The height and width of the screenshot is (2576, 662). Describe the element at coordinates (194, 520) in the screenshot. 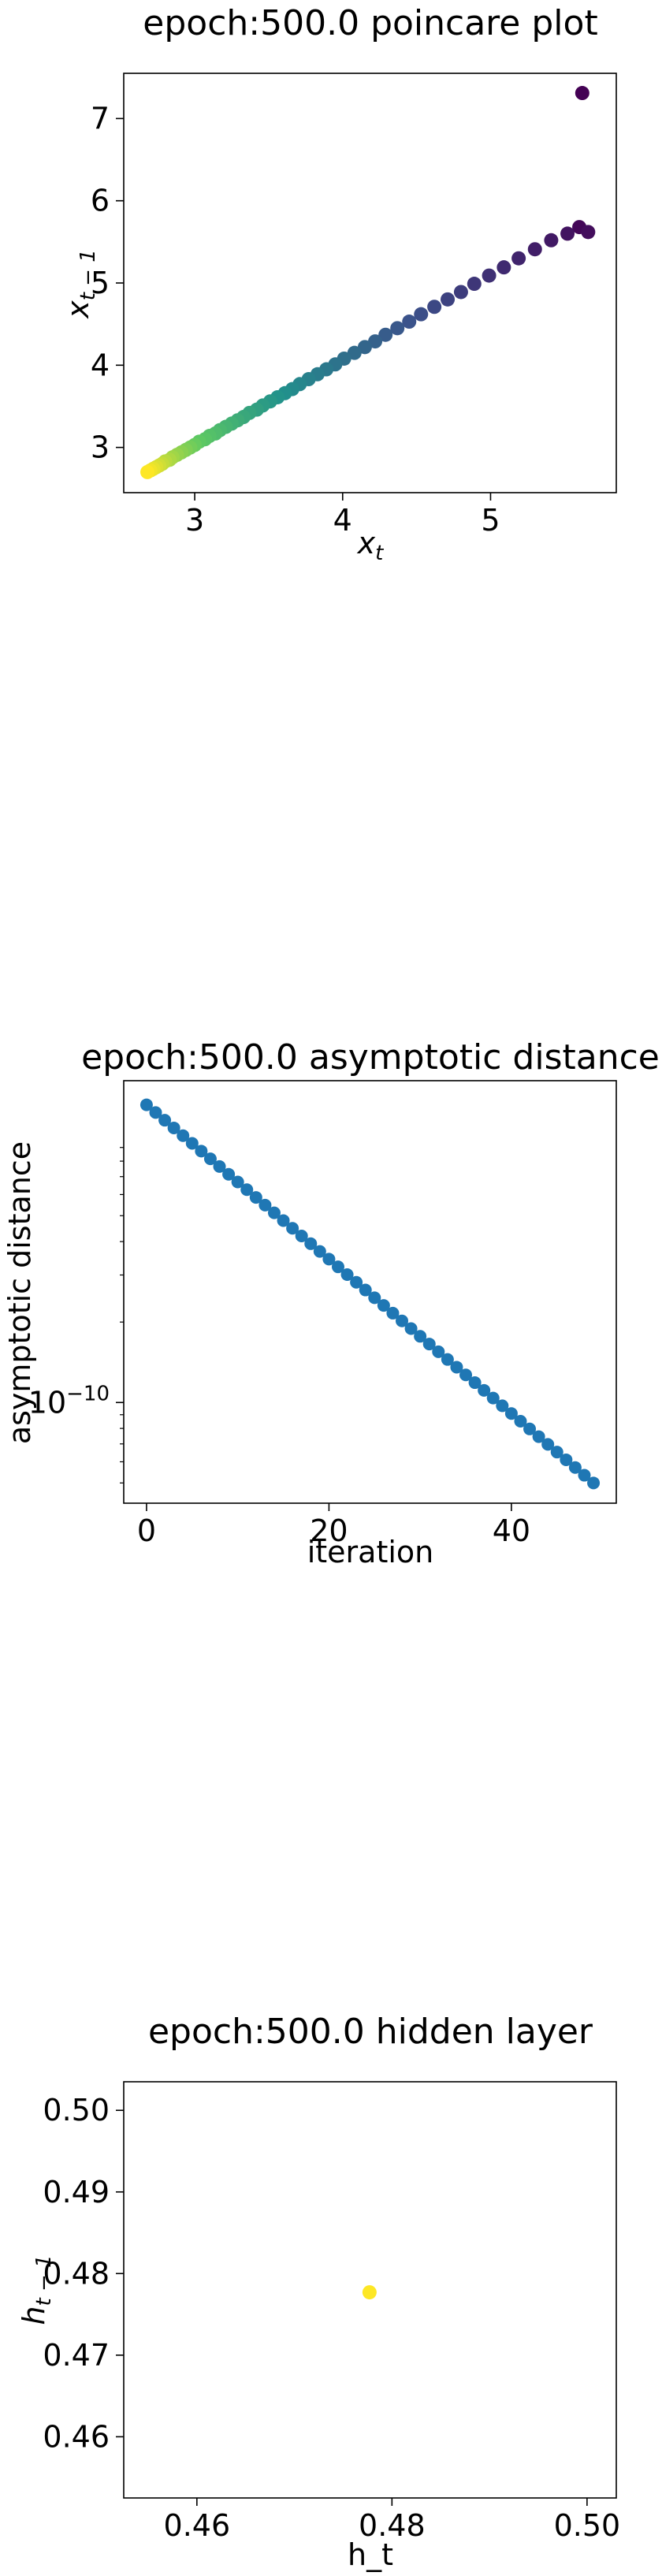

I see `x-tick-label: 3` at that location.